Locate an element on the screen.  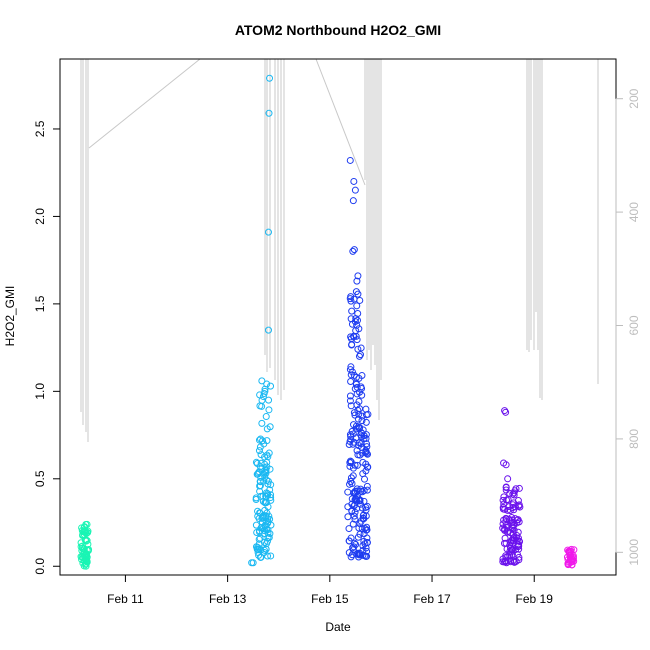
y-axis-right: 200 400 600 800 1000 is located at coordinates (628, 327).